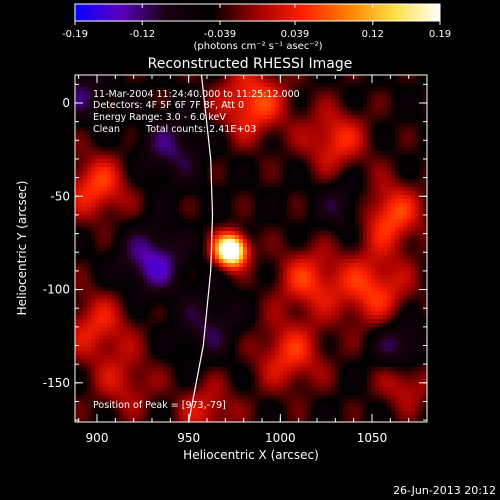 This screenshot has width=500, height=500. What do you see at coordinates (295, 34) in the screenshot?
I see `colorbar-tick-label: 0.039` at bounding box center [295, 34].